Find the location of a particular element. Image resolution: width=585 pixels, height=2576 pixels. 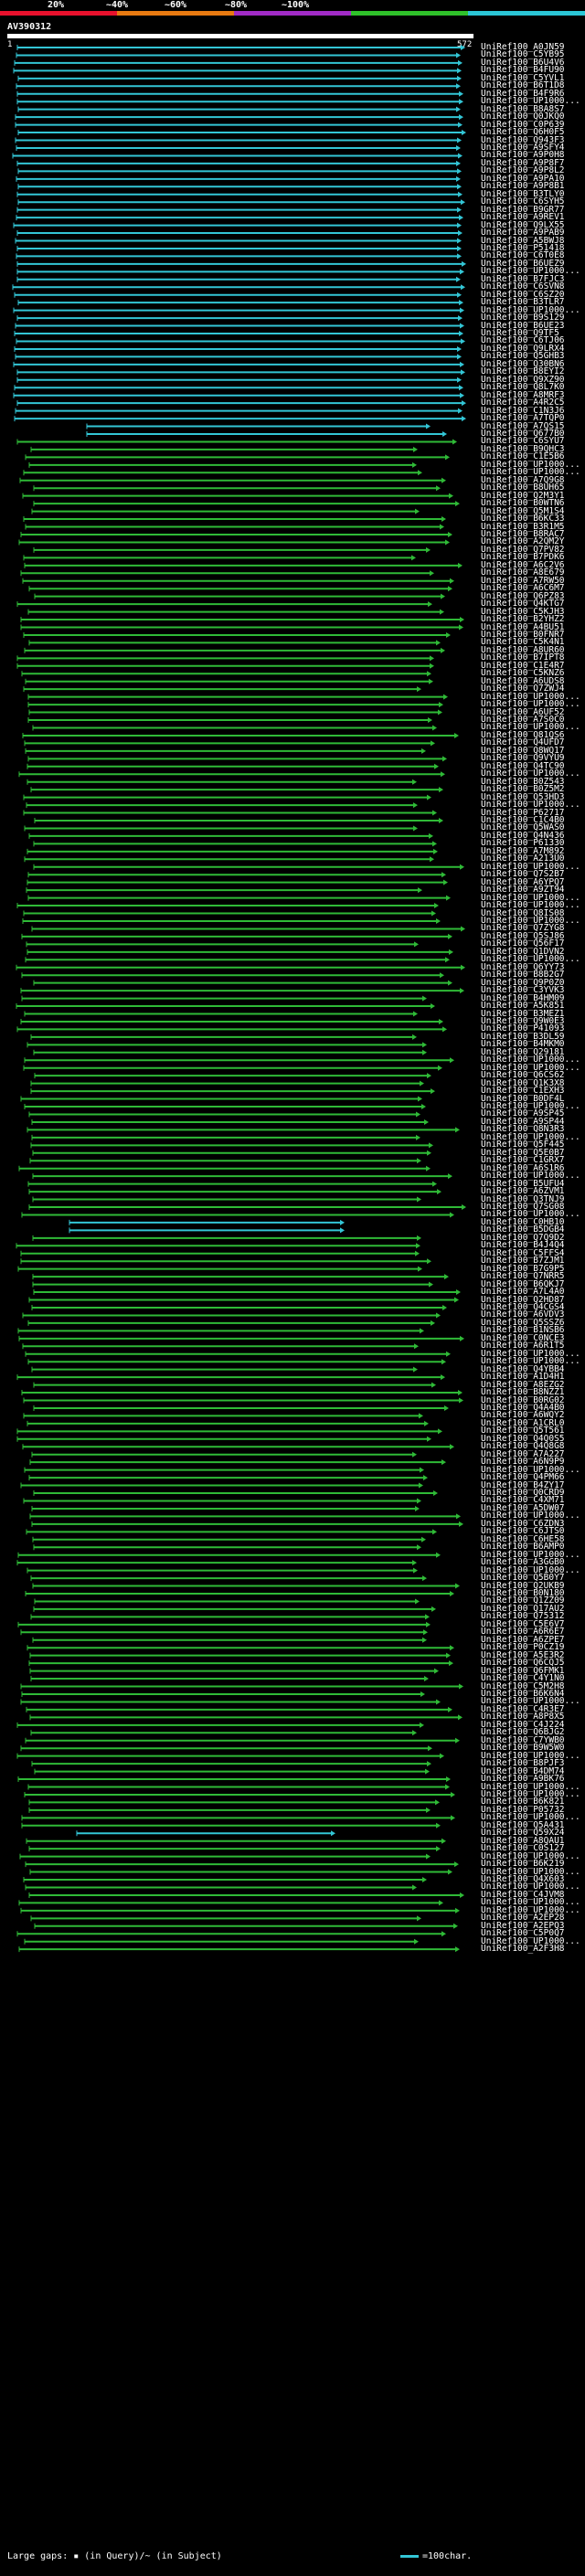

hit-label: UniRef100_Q0JKQ0 is located at coordinates (523, 116).